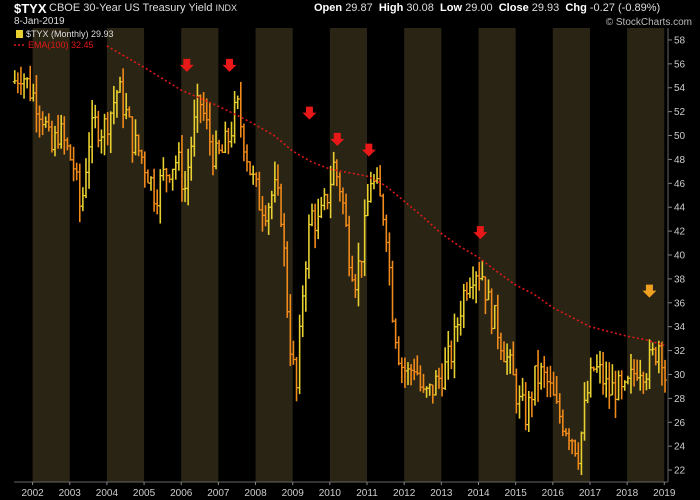  What do you see at coordinates (420, 8) in the screenshot?
I see `high-value: 30.08` at bounding box center [420, 8].